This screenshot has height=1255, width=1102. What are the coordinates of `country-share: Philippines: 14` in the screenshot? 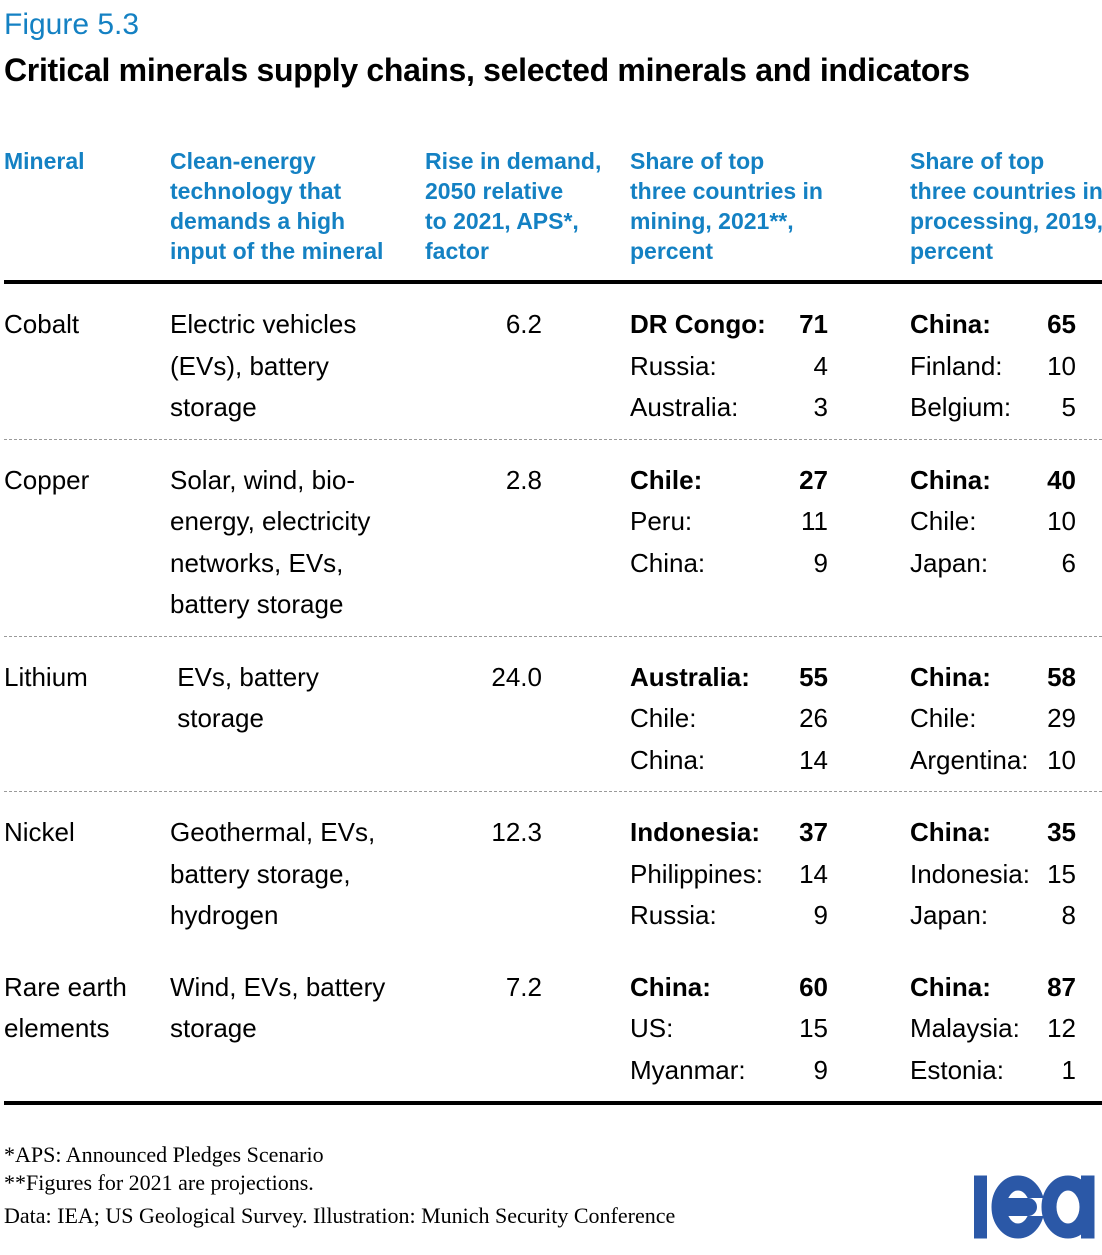 It's located at (729, 875).